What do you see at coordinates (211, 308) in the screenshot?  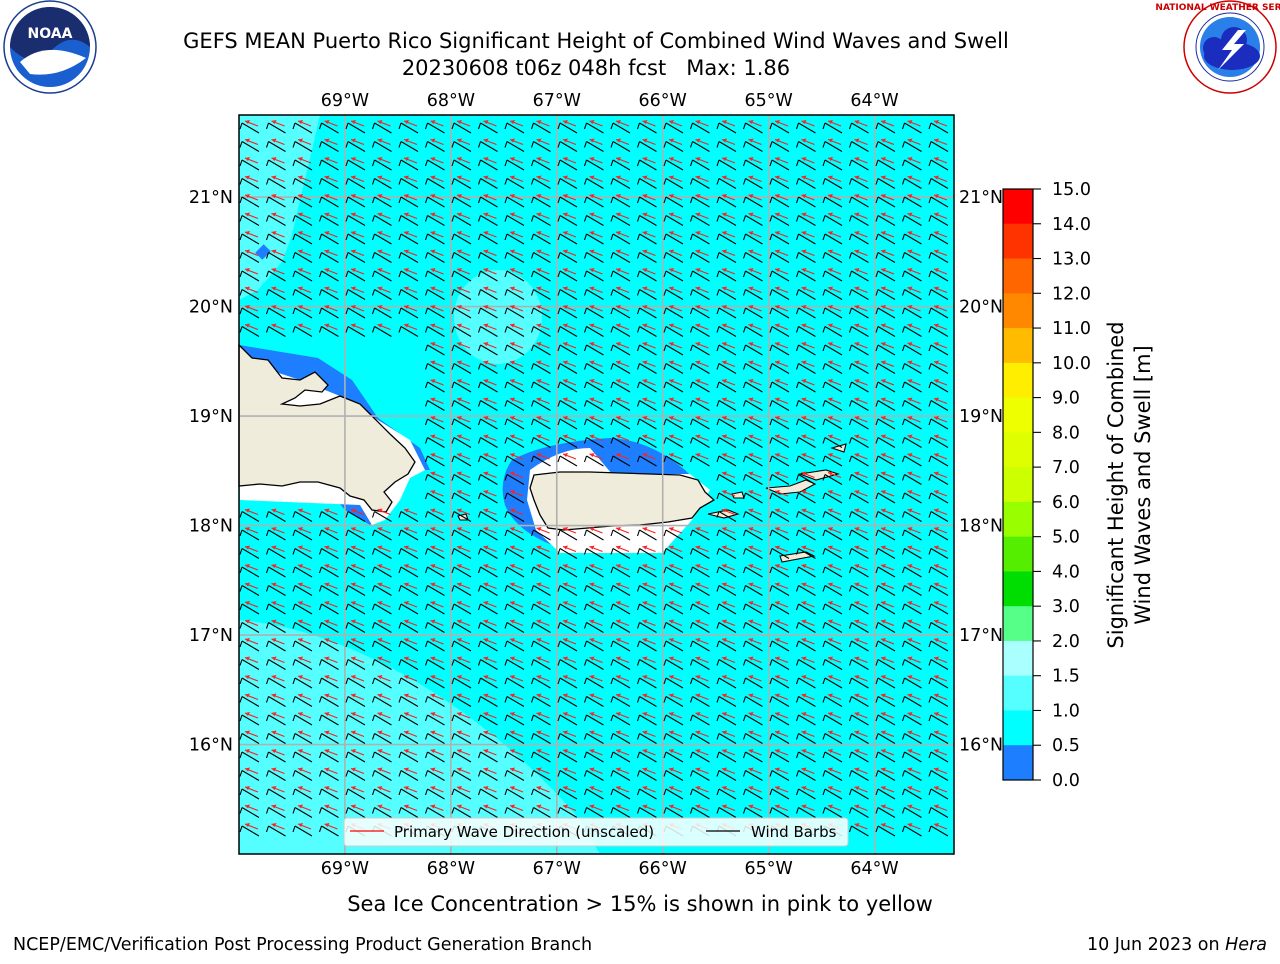 I see `lat-label-left: 20°N` at bounding box center [211, 308].